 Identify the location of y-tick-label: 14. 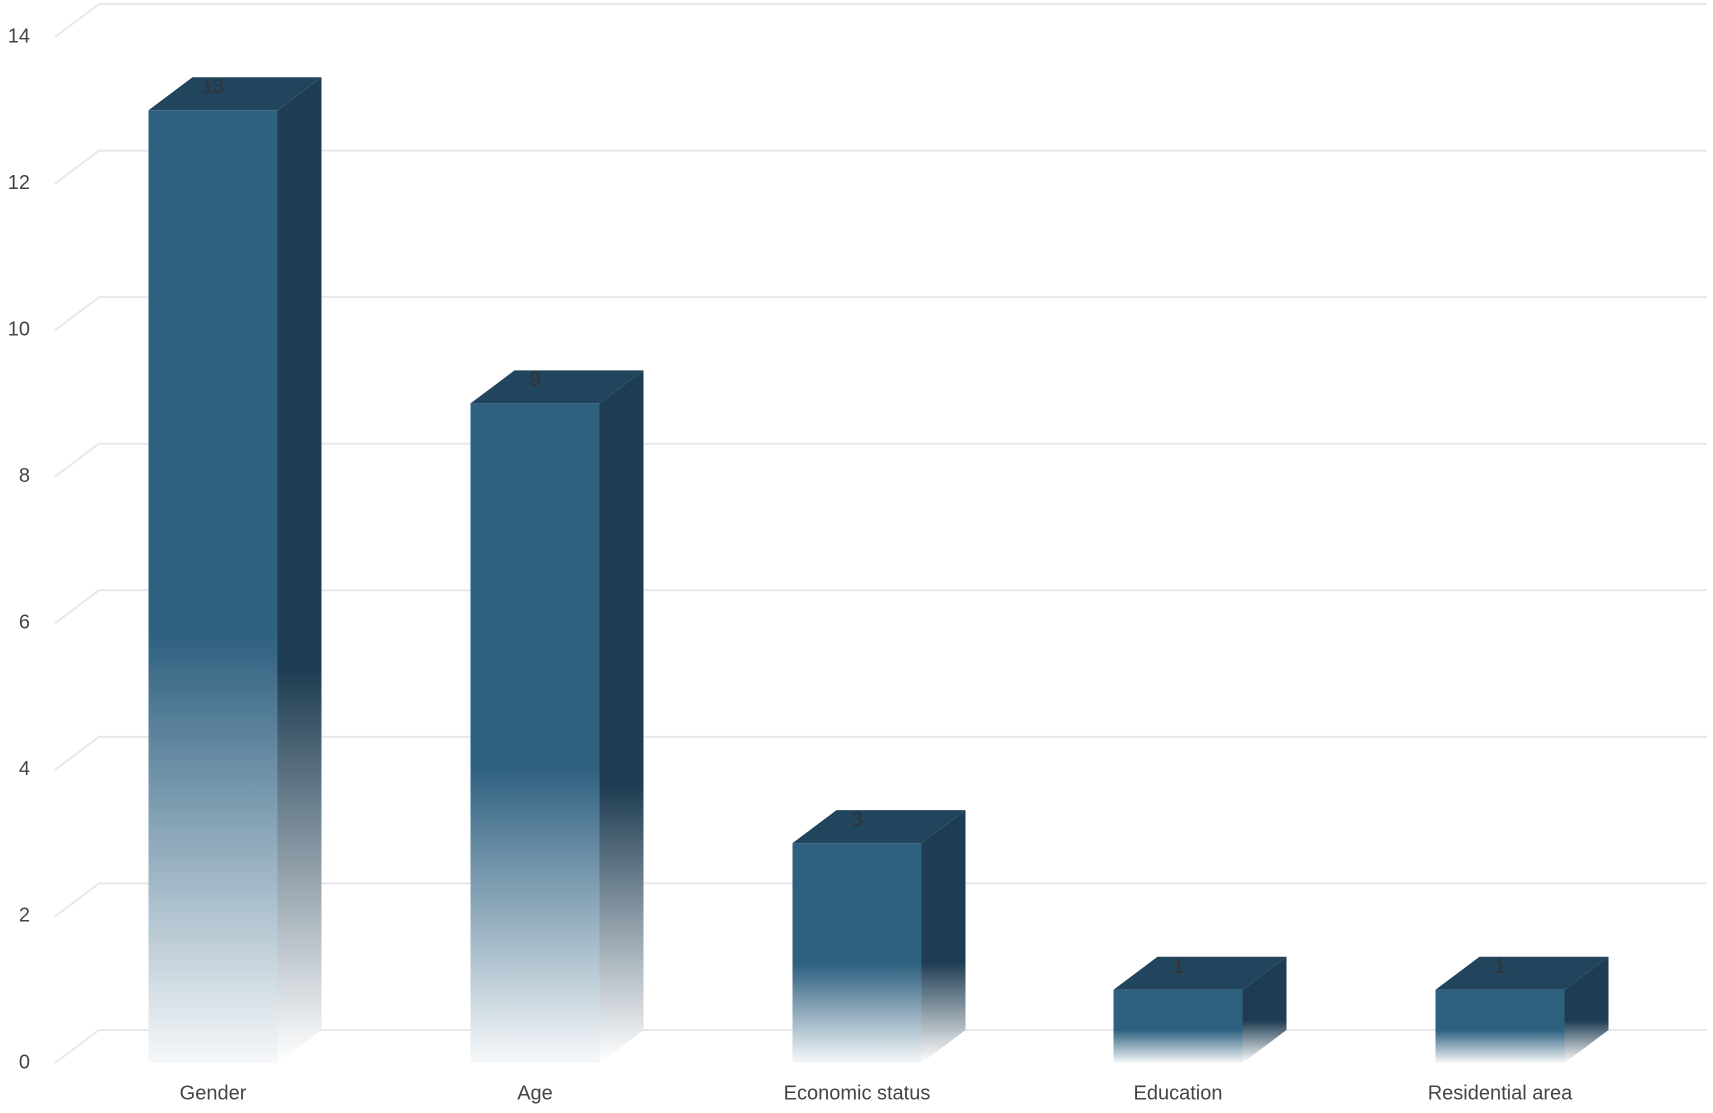
(19, 36).